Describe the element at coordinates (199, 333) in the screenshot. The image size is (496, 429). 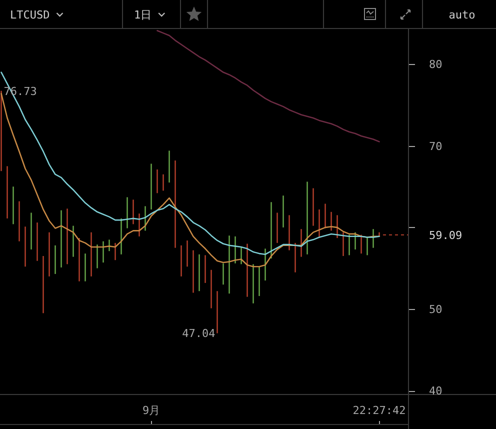
I see `annotation: 47.04` at that location.